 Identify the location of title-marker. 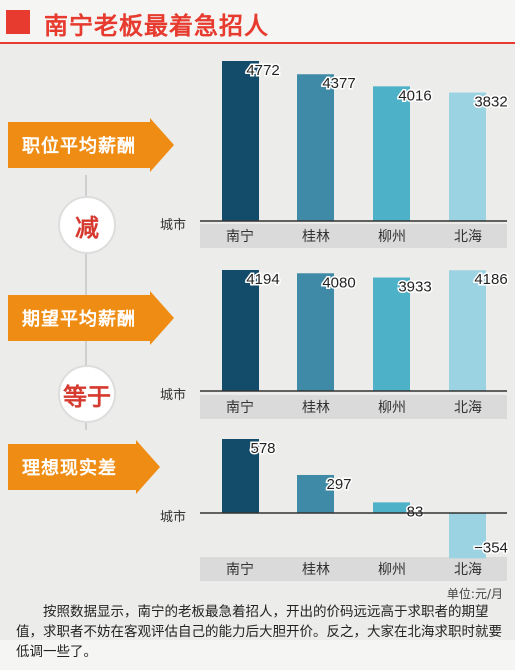
(18, 22).